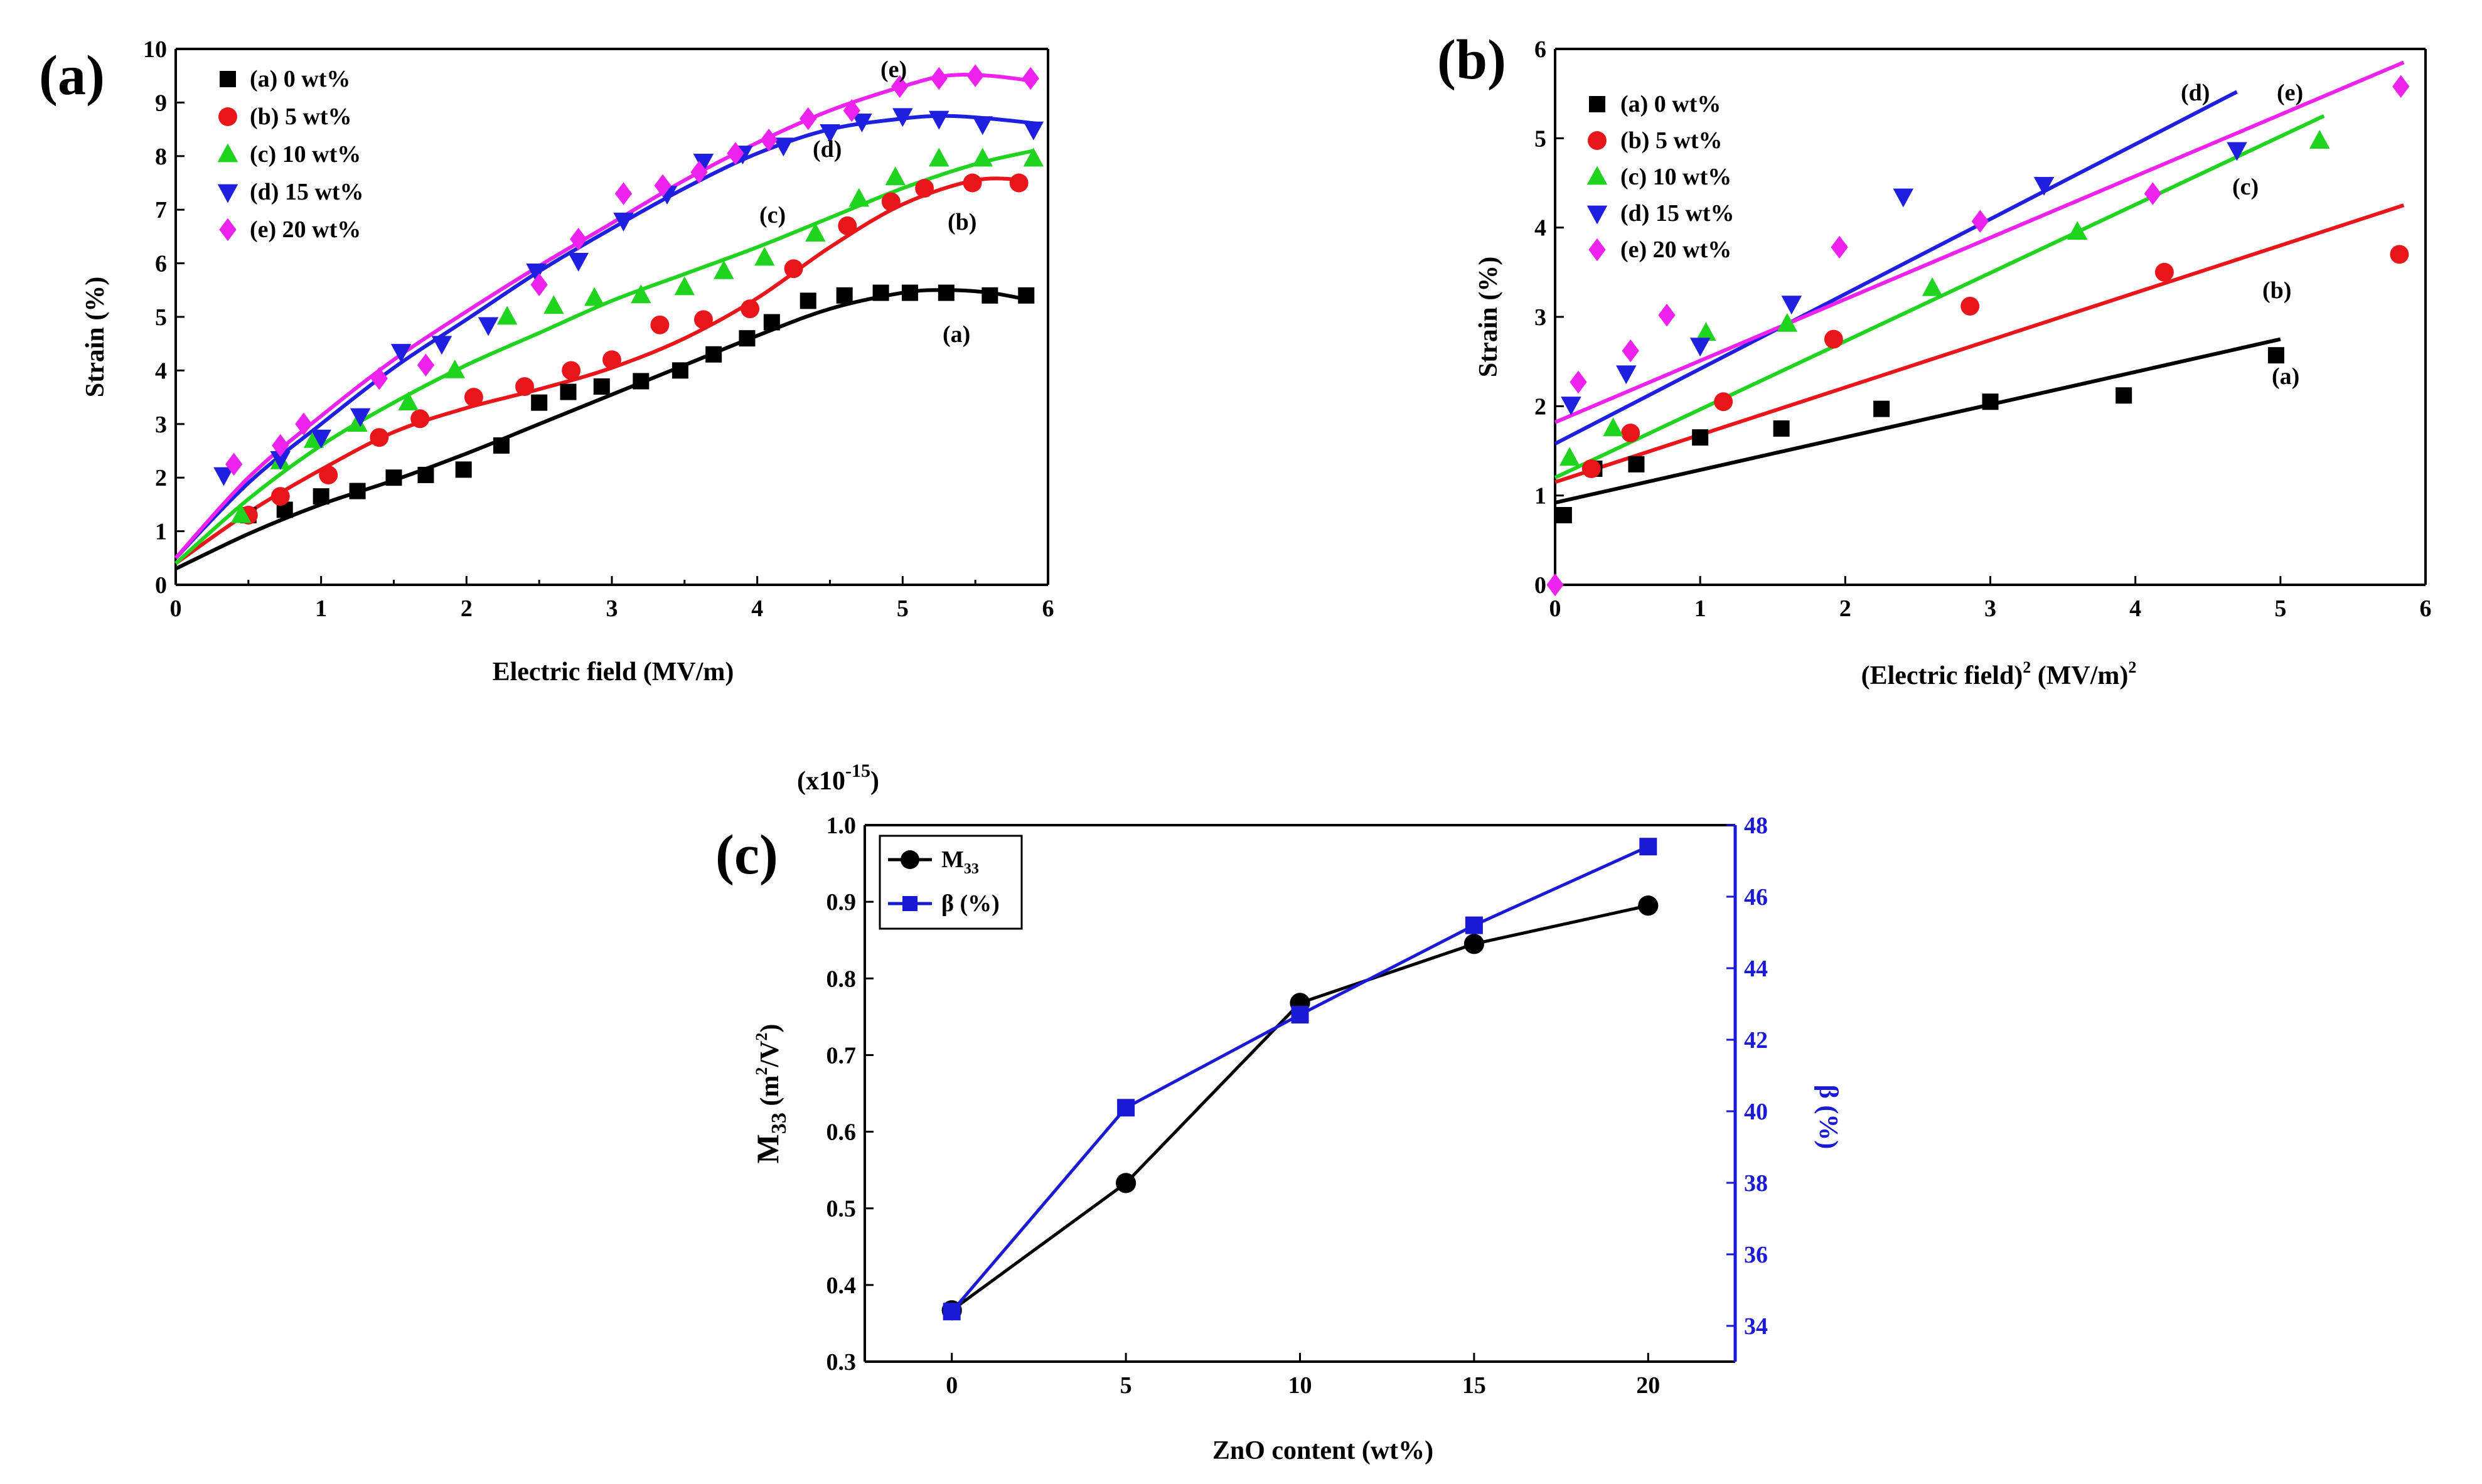 The width and height of the screenshot is (2482, 1484). I want to click on panel-a-axes: 0 1 2 3 4 5 6 0 1 2 3 4 5 6 7 8 9 10, so click(598, 329).